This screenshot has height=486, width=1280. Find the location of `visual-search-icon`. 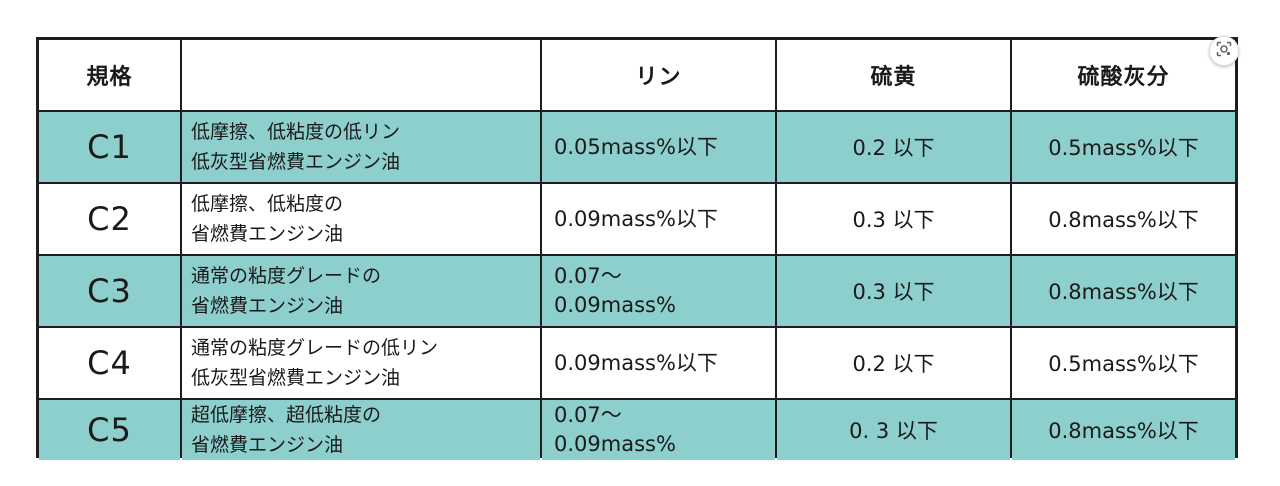

visual-search-icon is located at coordinates (1224, 51).